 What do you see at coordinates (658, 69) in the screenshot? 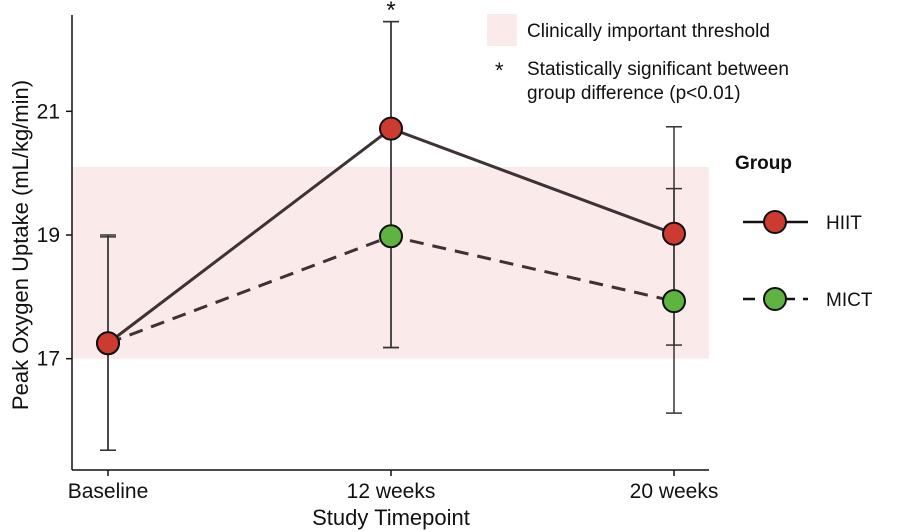
I see `legend-significance-label: Statistically significant between` at bounding box center [658, 69].